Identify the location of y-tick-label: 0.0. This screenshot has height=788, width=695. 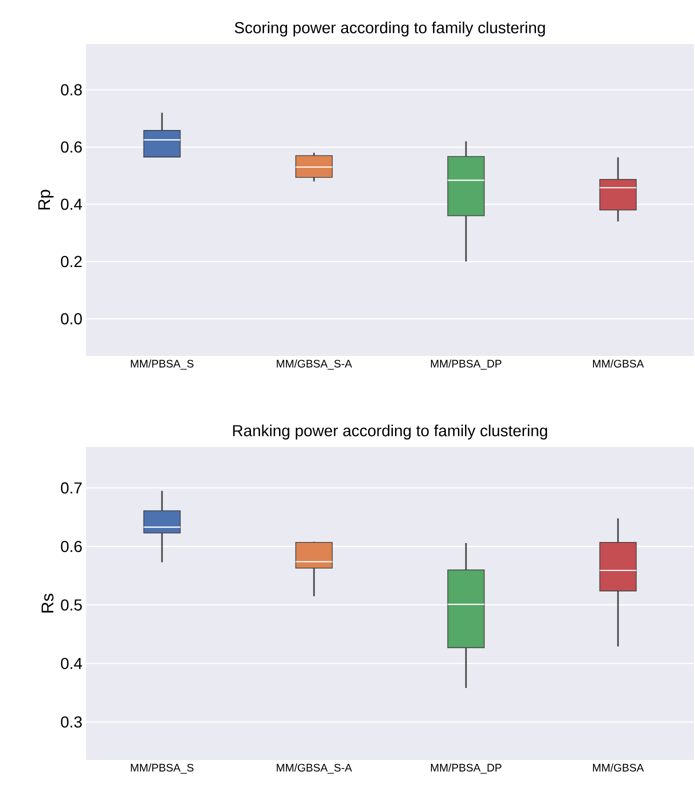
(71, 318).